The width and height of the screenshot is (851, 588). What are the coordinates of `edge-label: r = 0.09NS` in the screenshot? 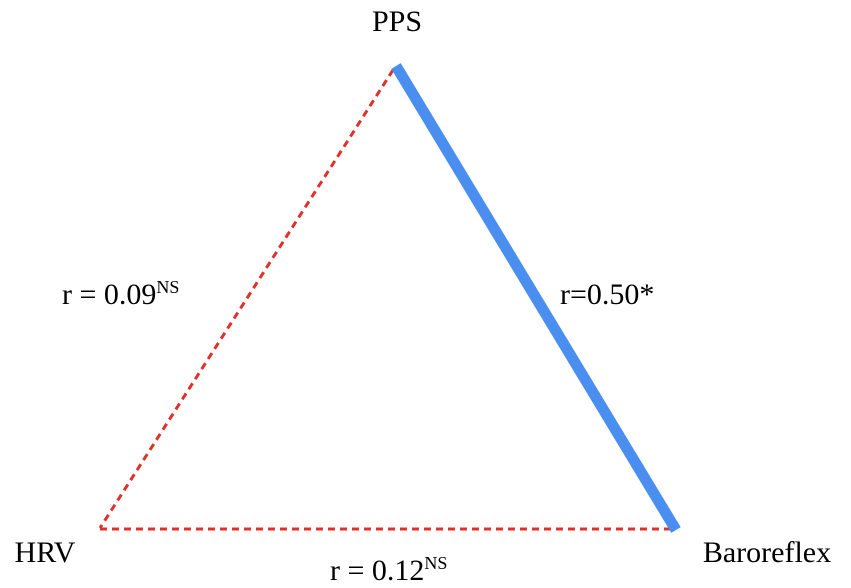 It's located at (120, 294).